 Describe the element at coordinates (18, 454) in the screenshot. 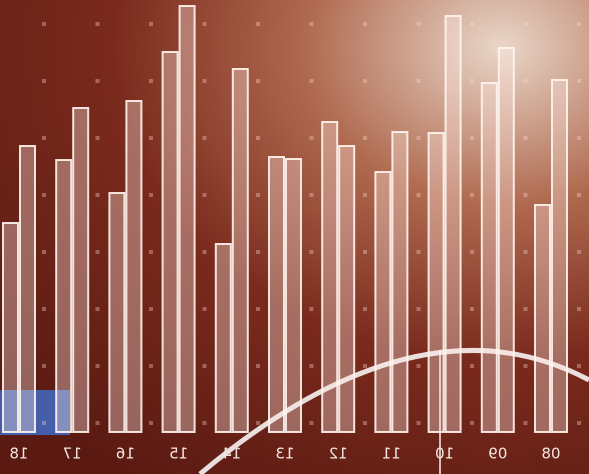

I see `x-tick-label: 18` at that location.